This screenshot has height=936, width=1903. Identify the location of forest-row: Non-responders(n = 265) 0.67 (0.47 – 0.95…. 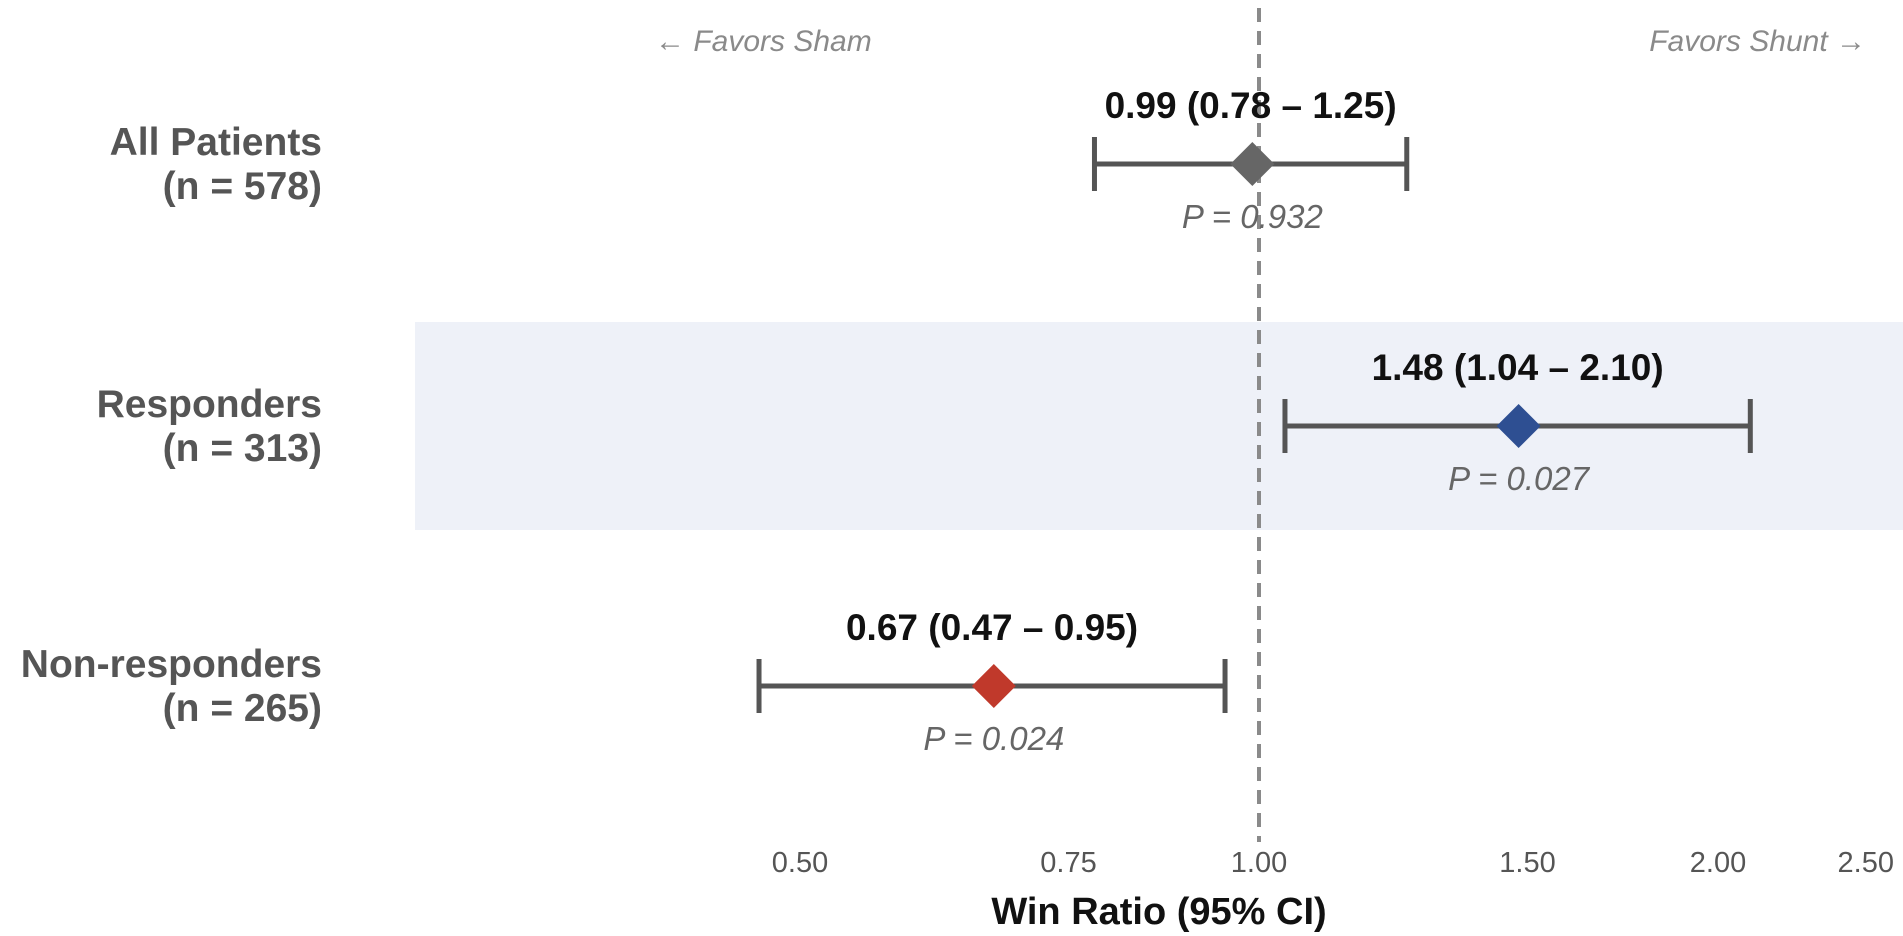
(624, 682).